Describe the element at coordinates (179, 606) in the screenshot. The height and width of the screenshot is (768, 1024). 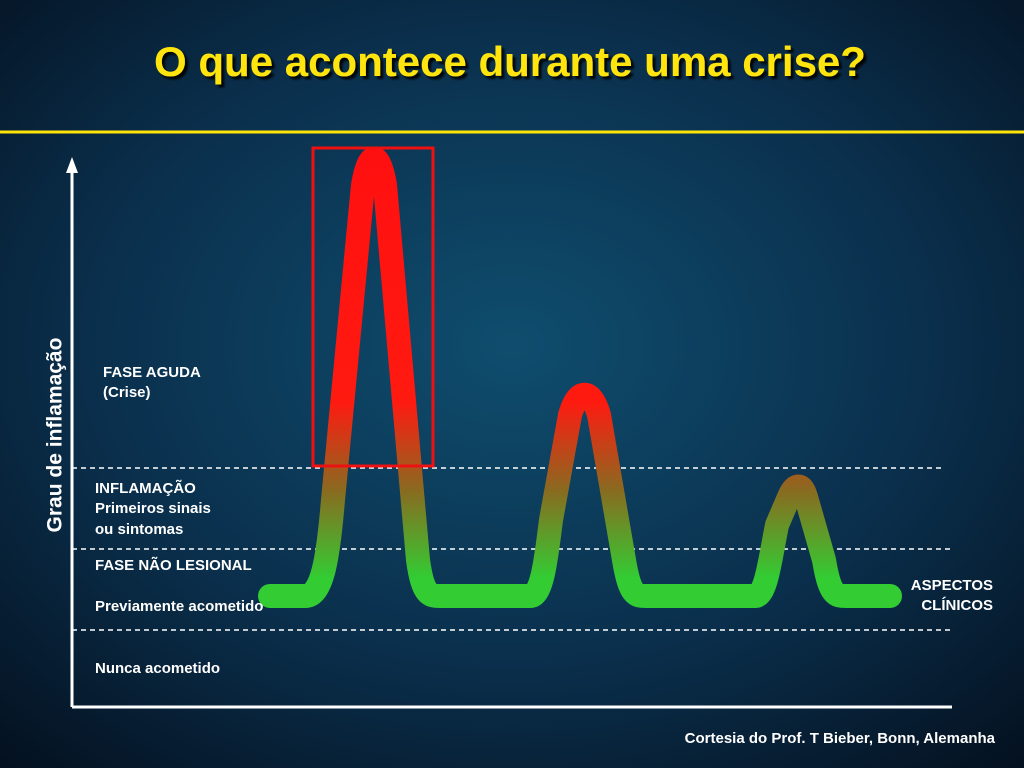
I see `zone-label: Previamente acometido` at that location.